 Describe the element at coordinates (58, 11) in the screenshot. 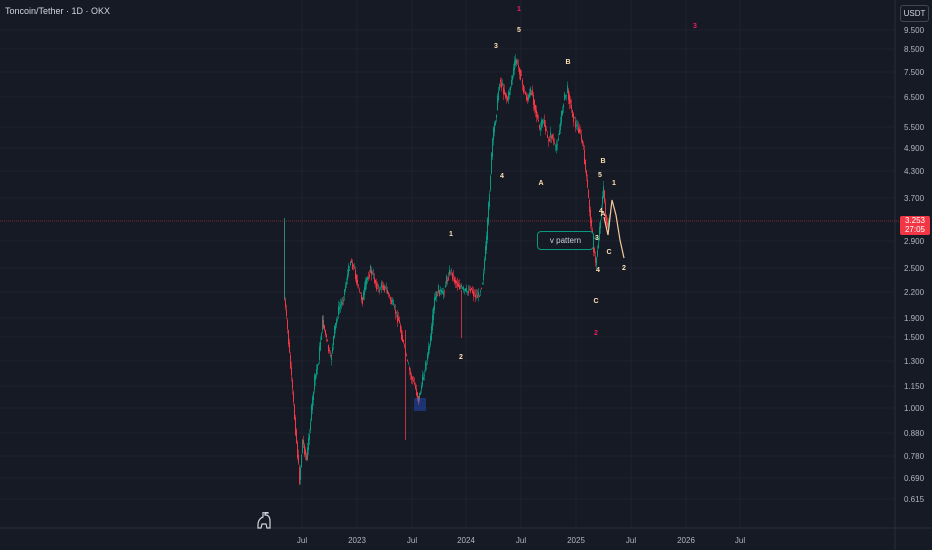

I see `symbol-title: Toncoin/Tether · 1D · OKX` at that location.